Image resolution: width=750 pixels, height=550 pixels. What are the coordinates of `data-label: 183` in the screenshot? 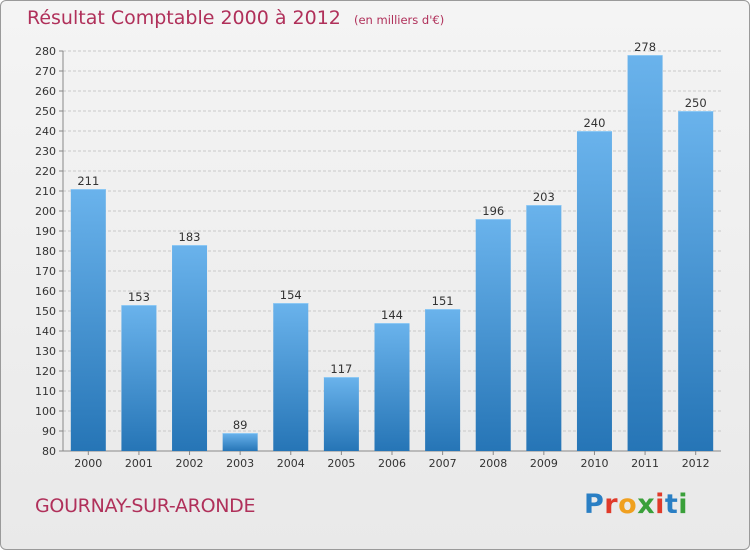 It's located at (190, 237).